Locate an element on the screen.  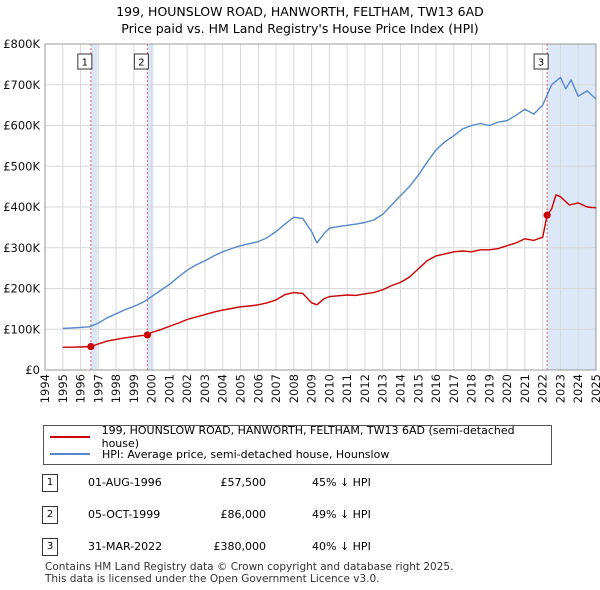
x-tick-label: 2017 is located at coordinates (454, 388).